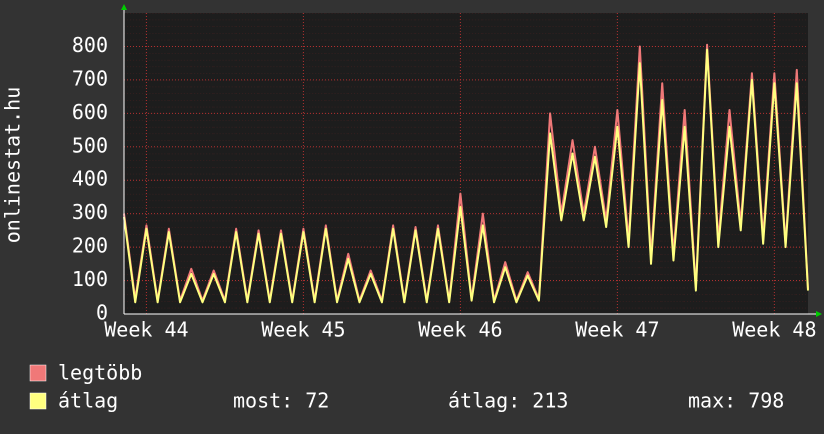 The height and width of the screenshot is (434, 824). I want to click on y-tick-label: 800, so click(90, 45).